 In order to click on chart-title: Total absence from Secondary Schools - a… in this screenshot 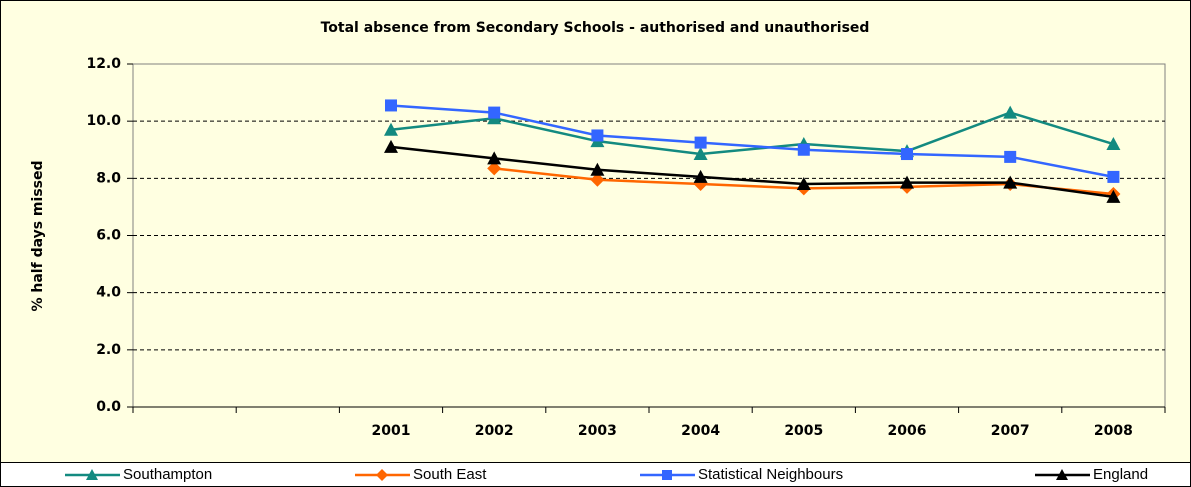, I will do `click(595, 28)`.